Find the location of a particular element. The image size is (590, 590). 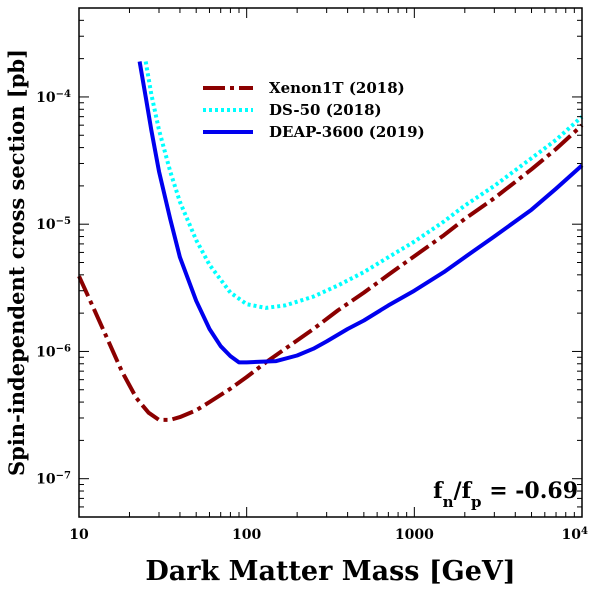

y-tick-label-2: 10⁻⁵ is located at coordinates (53, 225).